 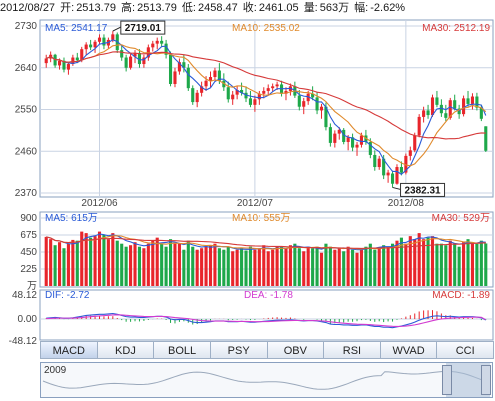 I want to click on annotation-box, so click(x=143, y=27).